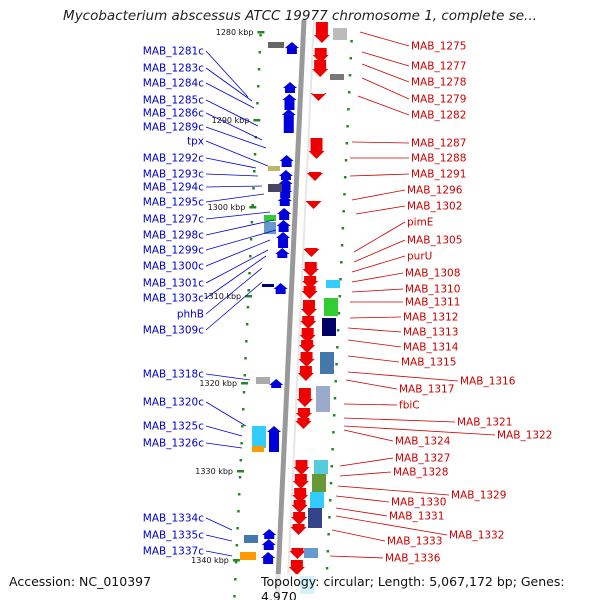 Image resolution: width=600 pixels, height=600 pixels. Describe the element at coordinates (438, 67) in the screenshot. I see `gene-label-forward: MAB_1277` at that location.